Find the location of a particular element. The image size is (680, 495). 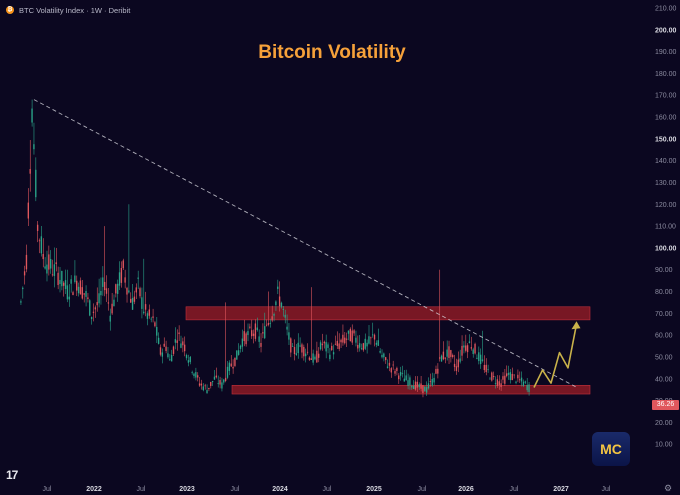

symbol-legend: ₿ BTC Volatility Index · 1W · Deribit is located at coordinates (68, 10).